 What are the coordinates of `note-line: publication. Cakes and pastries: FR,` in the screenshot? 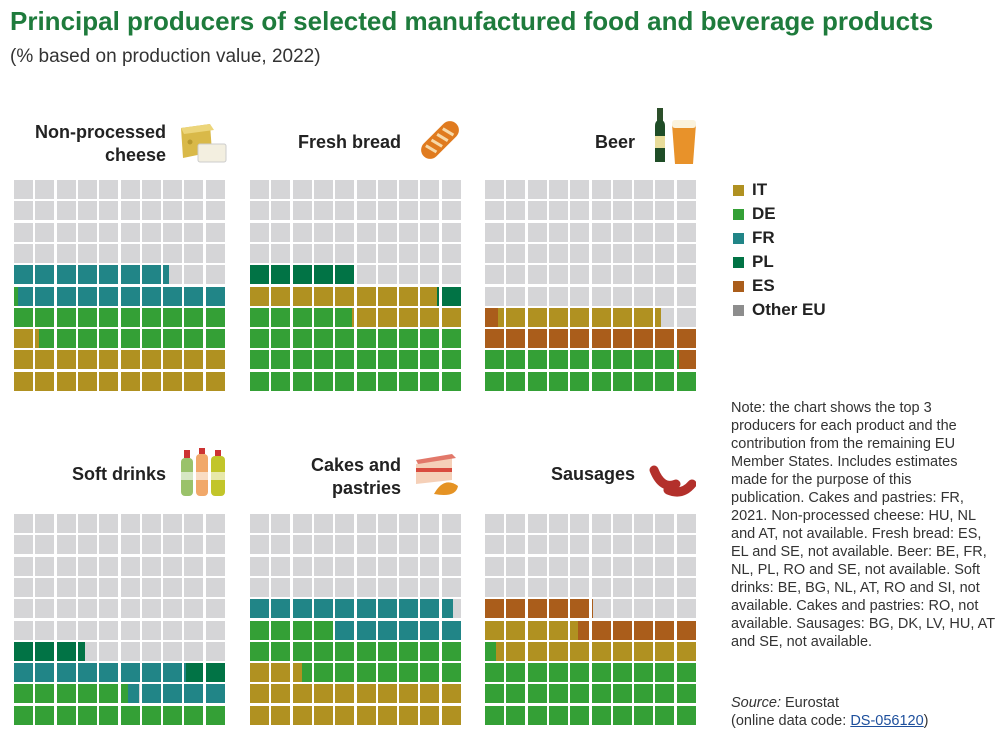 It's located at (847, 498).